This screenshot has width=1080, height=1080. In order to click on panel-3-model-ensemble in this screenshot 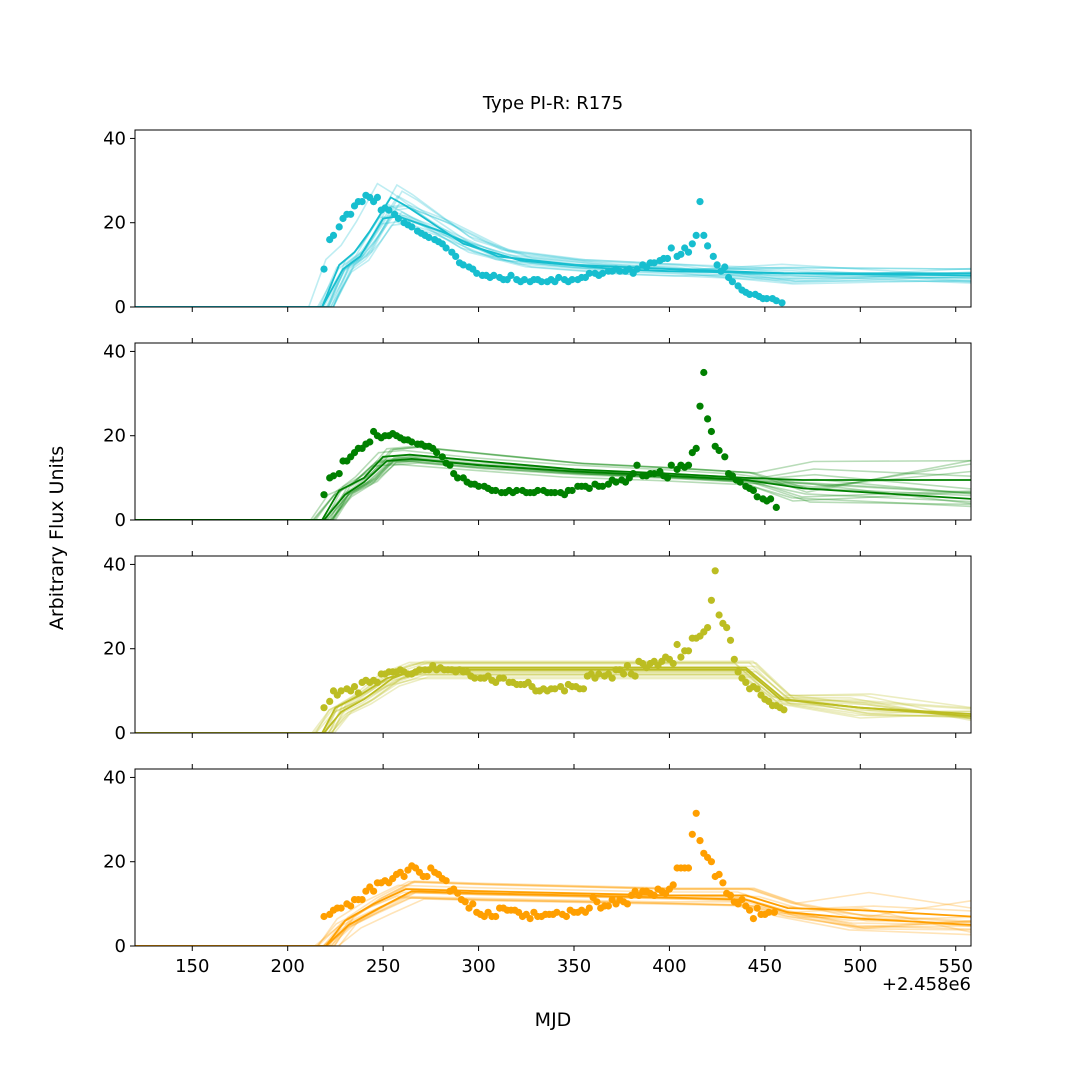, I will do `click(553, 696)`.